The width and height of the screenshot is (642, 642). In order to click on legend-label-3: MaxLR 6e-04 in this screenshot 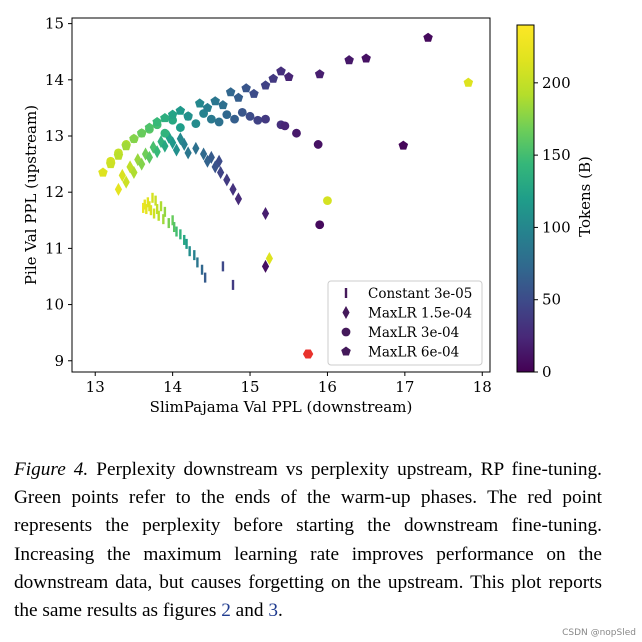, I will do `click(413, 353)`.